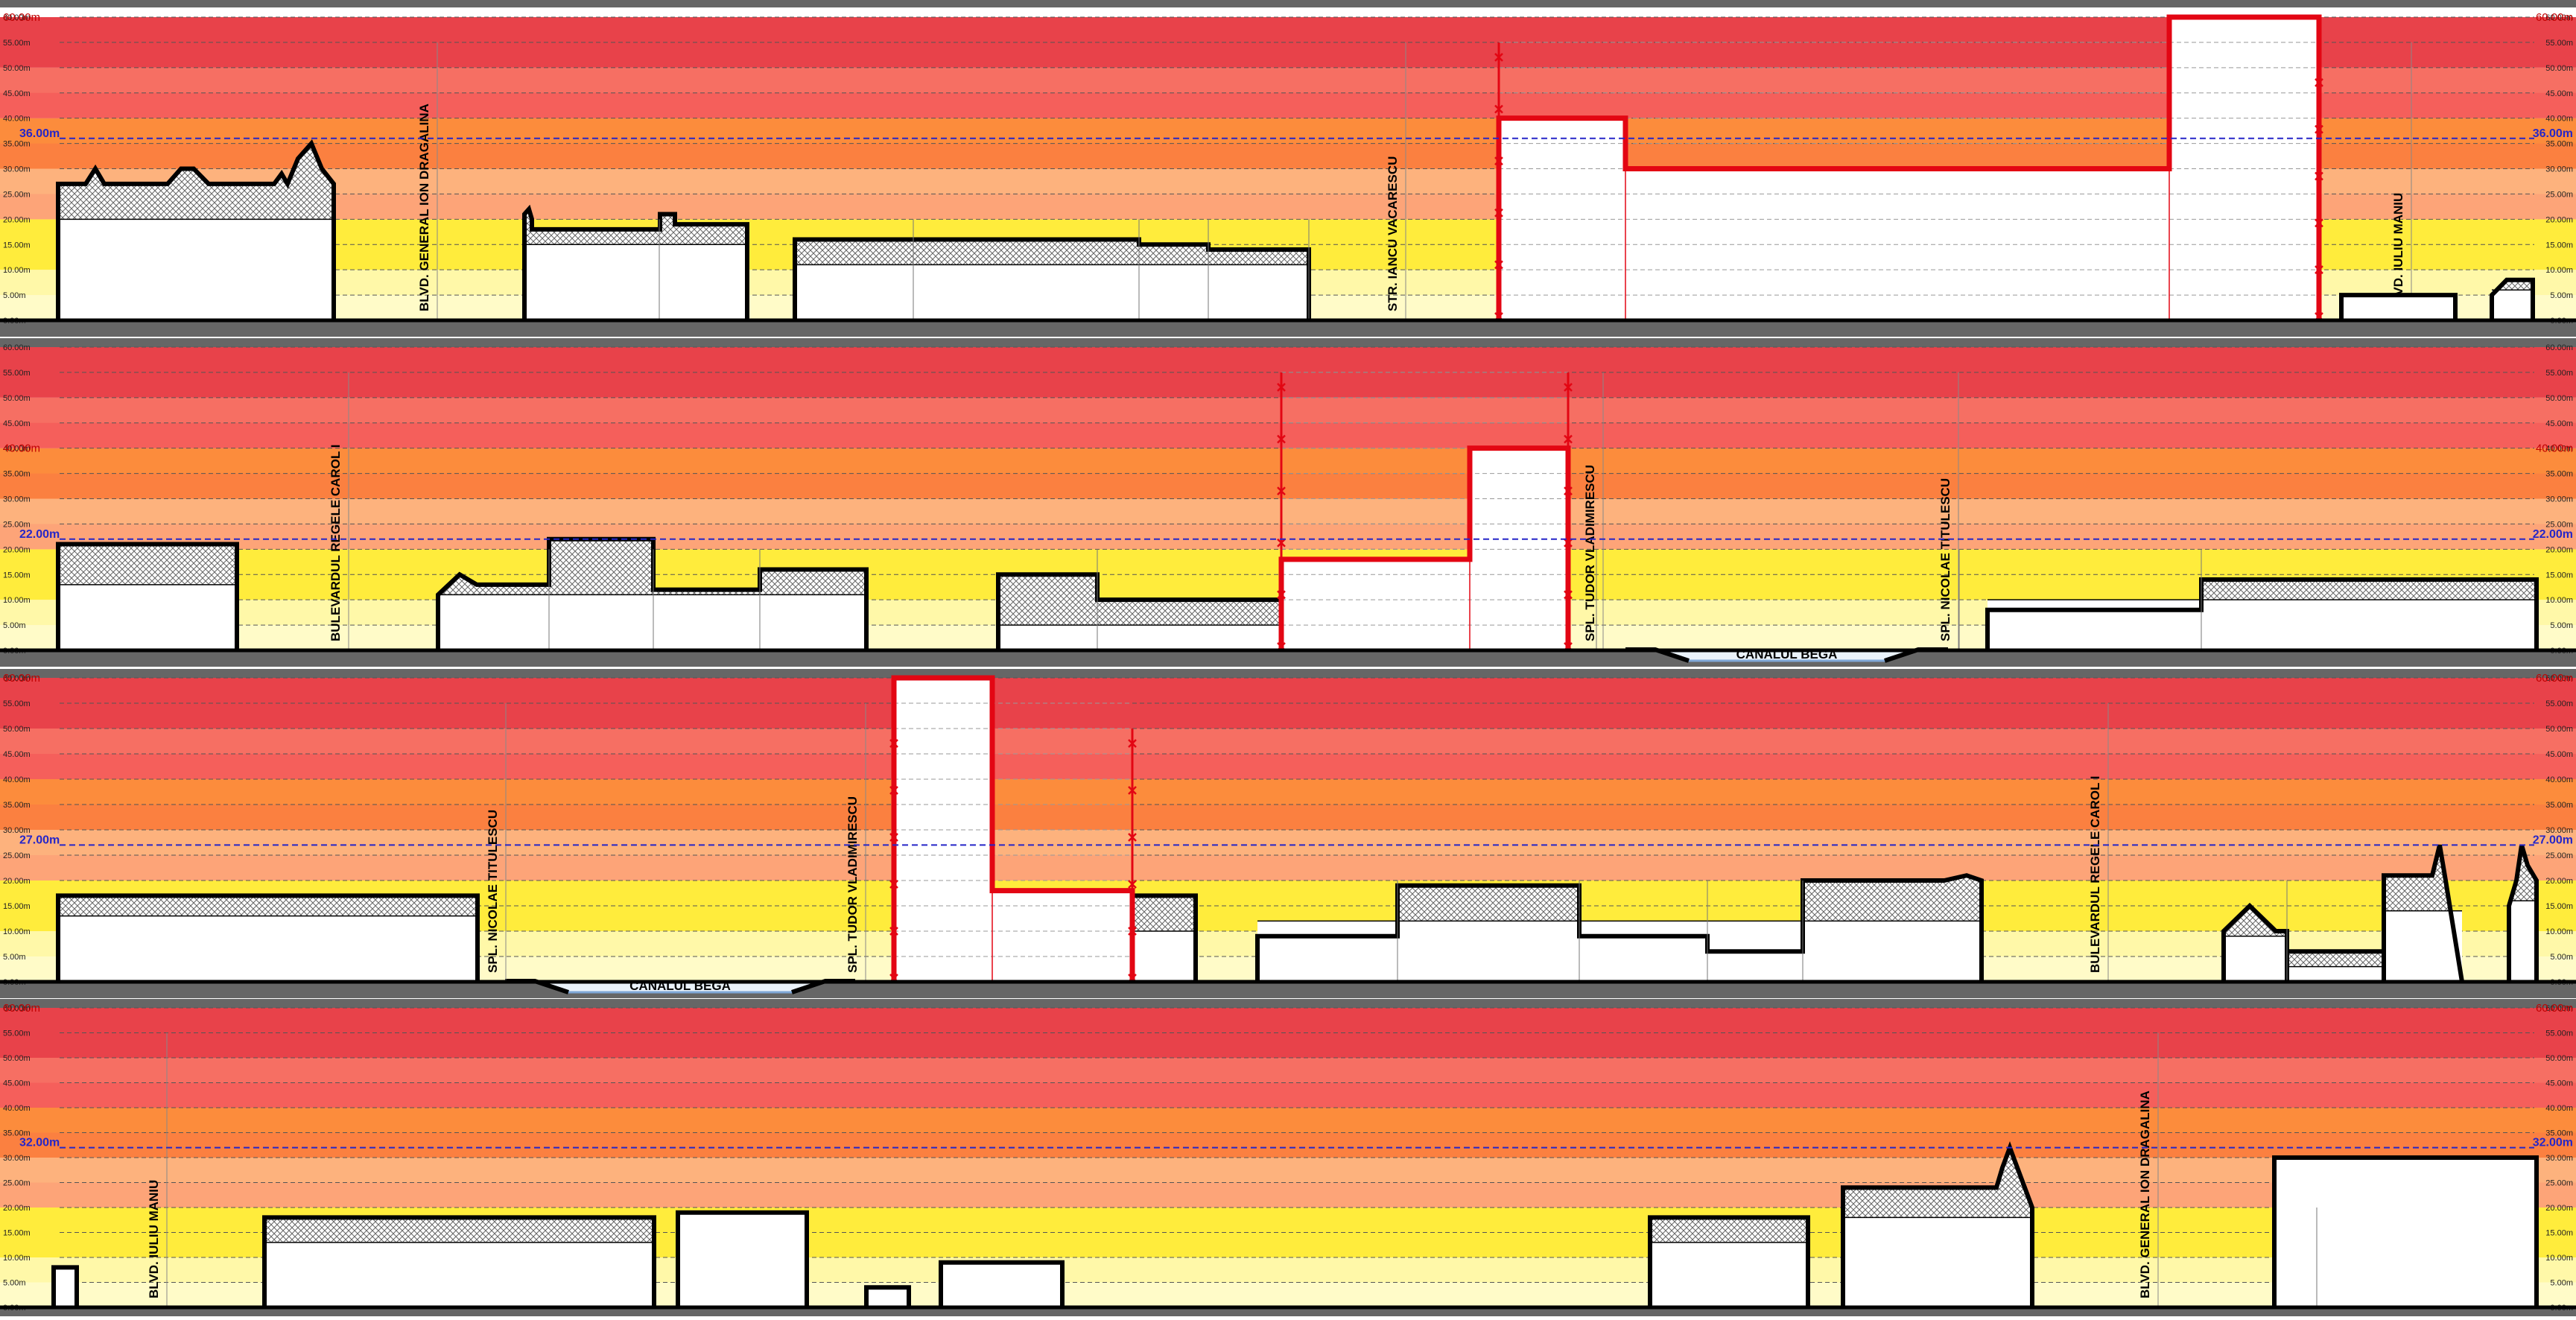  I want to click on guide-label-left: 22.00m, so click(39, 535).